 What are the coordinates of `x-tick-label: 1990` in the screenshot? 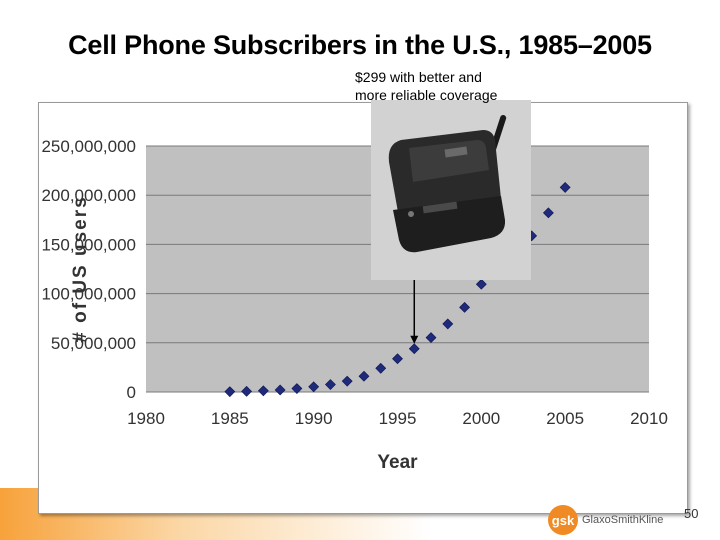 It's located at (314, 418).